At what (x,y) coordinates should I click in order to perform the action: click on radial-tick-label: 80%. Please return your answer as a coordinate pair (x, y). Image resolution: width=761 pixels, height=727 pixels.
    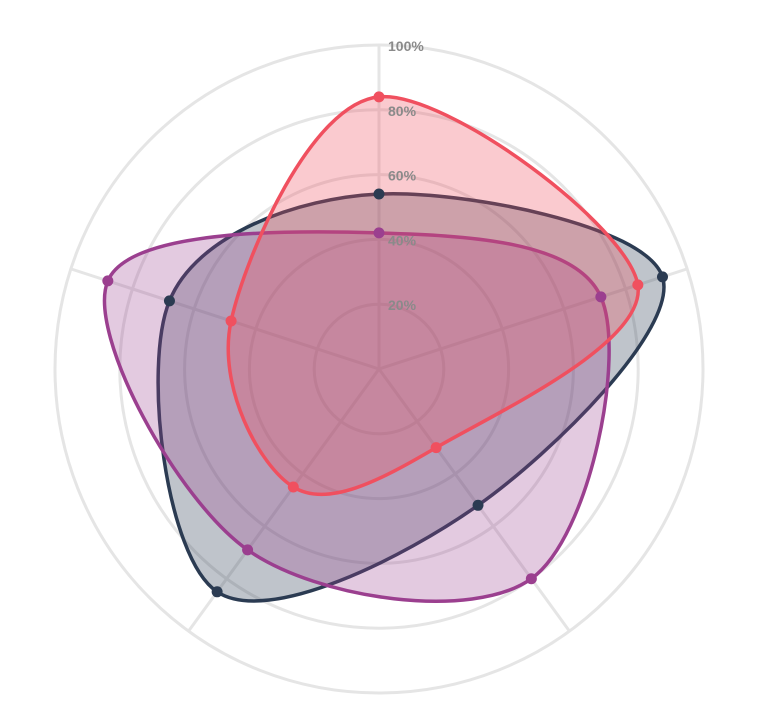
    Looking at the image, I should click on (402, 111).